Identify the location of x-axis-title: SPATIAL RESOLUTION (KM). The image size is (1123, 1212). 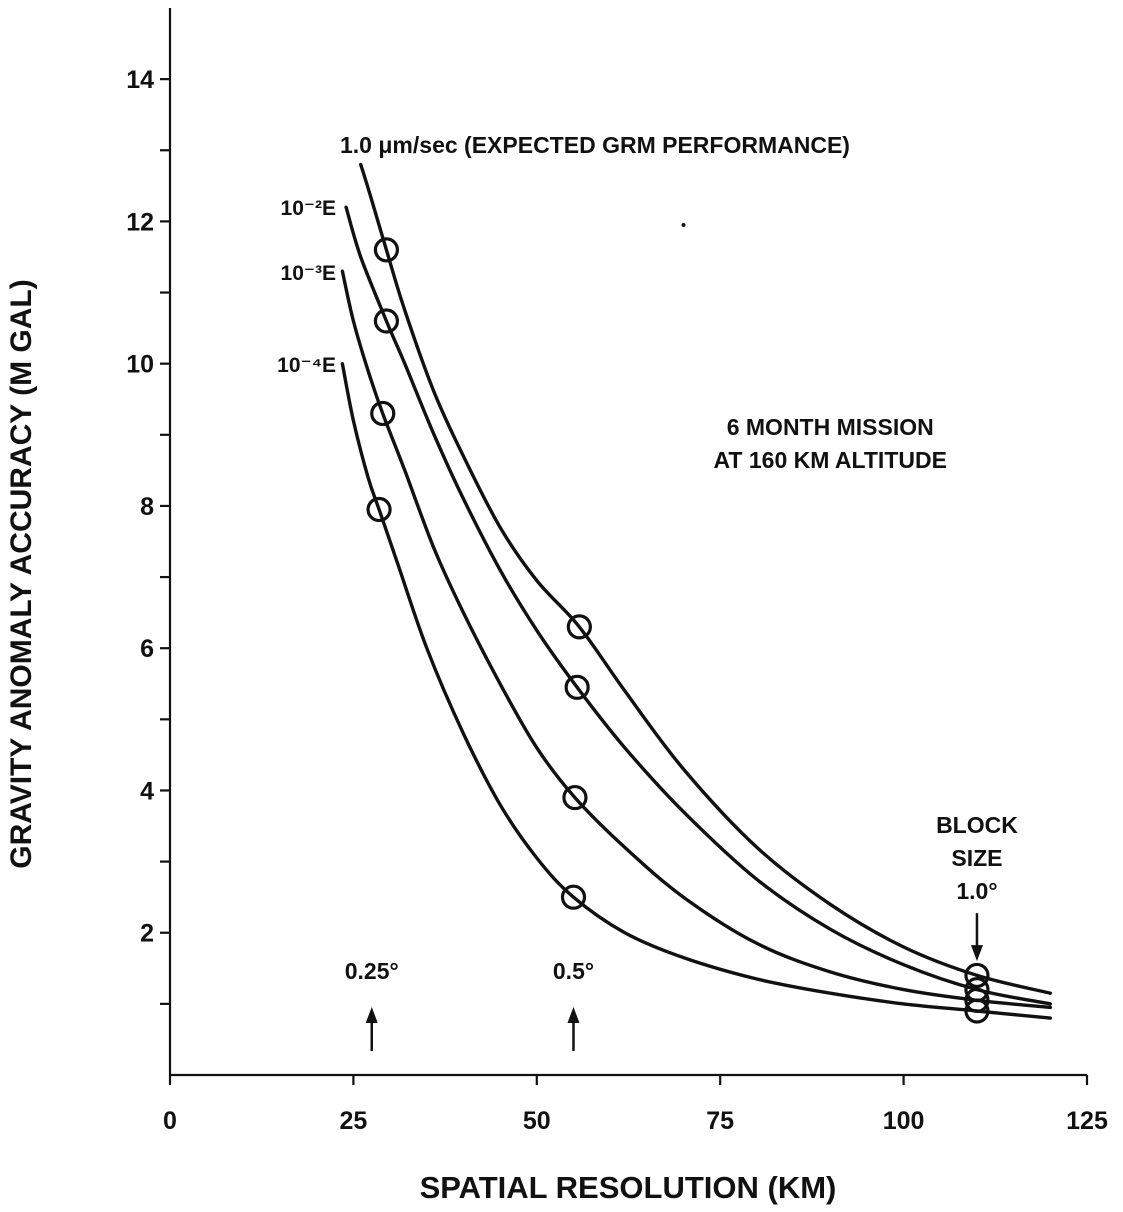
(628, 1187).